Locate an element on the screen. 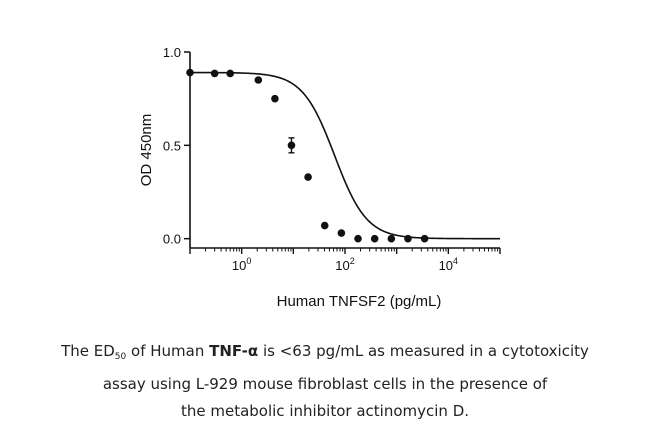 The height and width of the screenshot is (445, 650). x-tick-label: 10⁰ is located at coordinates (241, 264).